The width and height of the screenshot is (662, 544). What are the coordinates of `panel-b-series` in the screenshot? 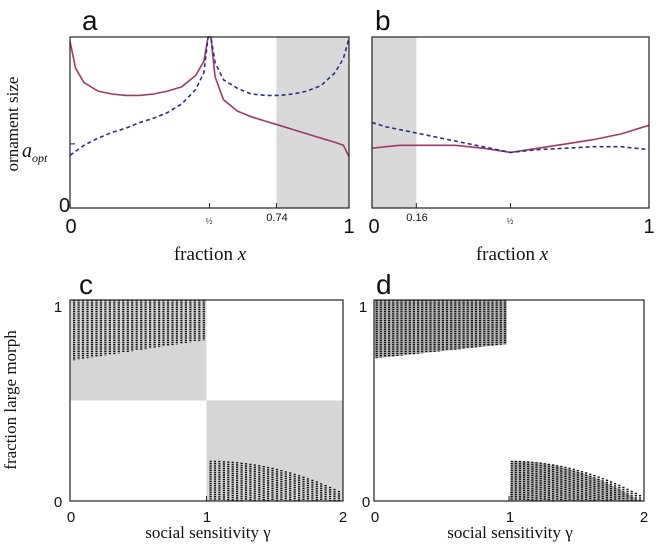 It's located at (510, 137).